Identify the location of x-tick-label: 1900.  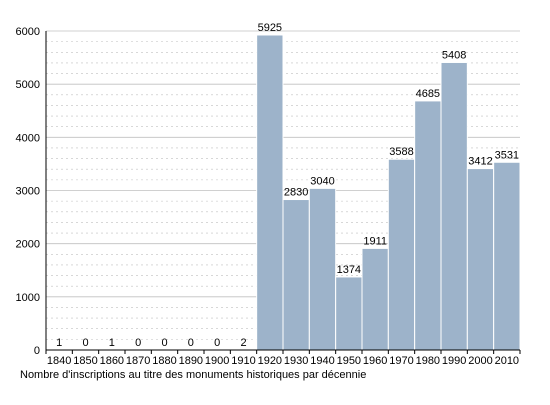
(217, 361).